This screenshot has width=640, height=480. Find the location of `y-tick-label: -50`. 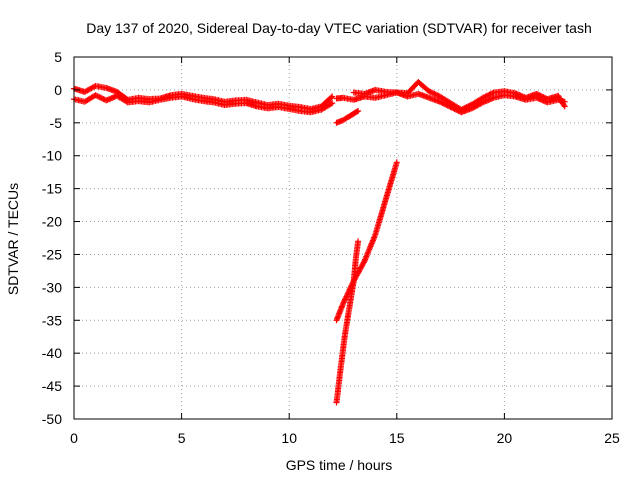

y-tick-label: -50 is located at coordinates (52, 419).